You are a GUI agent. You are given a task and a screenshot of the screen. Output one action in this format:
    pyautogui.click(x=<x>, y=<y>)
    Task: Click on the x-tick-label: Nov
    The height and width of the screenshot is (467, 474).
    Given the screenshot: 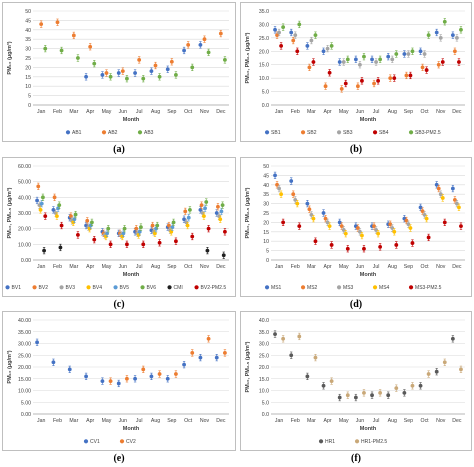 What is the action you would take?
    pyautogui.click(x=441, y=112)
    